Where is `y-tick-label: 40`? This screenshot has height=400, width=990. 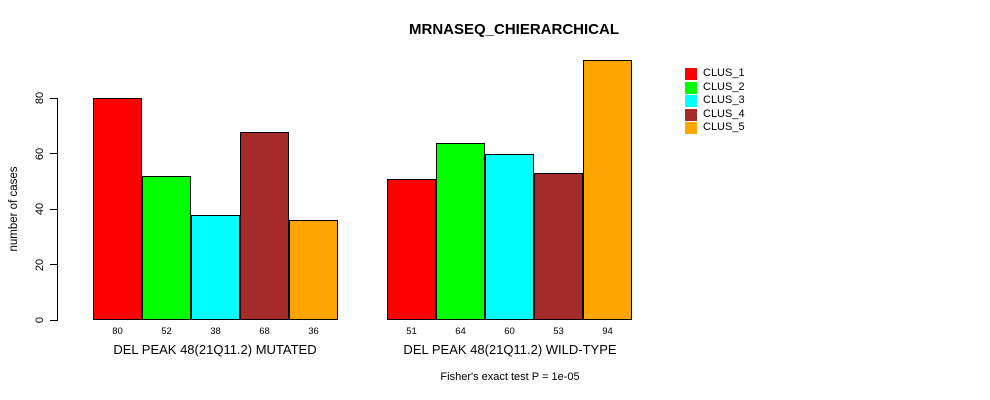 y-tick-label: 40 is located at coordinates (40, 209).